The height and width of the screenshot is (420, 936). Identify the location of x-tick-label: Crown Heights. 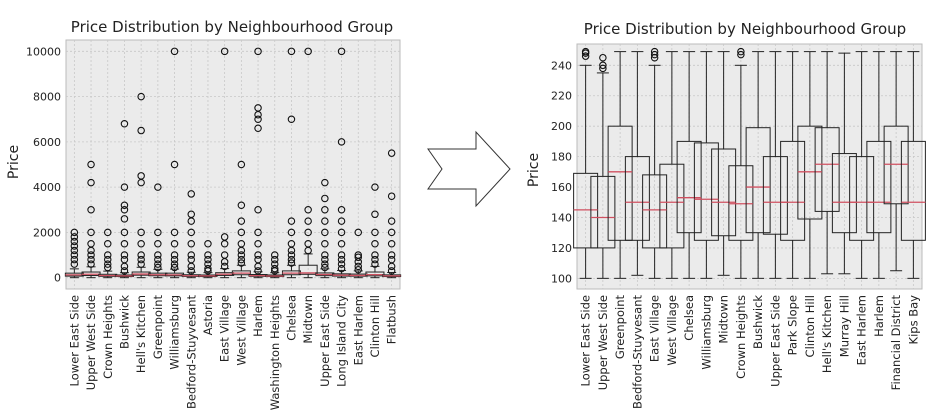
(741, 337).